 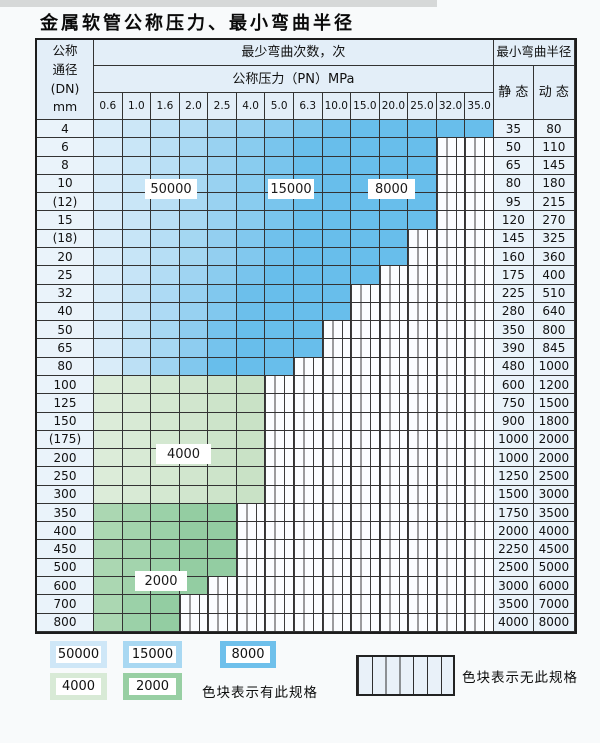 What do you see at coordinates (65, 494) in the screenshot?
I see `dn-cell: 300` at bounding box center [65, 494].